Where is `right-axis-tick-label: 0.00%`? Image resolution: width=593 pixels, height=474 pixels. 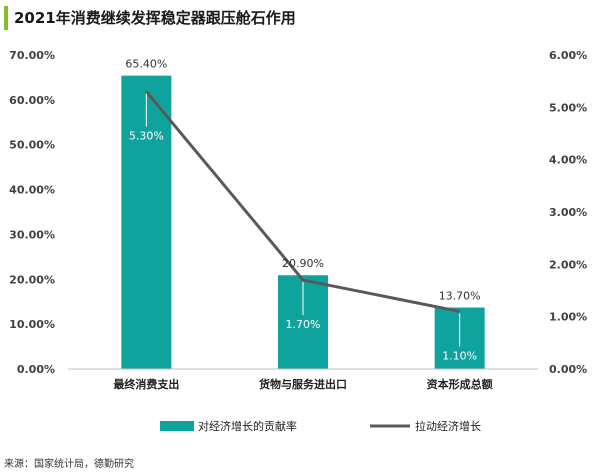
right-axis-tick-label: 0.00% is located at coordinates (568, 369).